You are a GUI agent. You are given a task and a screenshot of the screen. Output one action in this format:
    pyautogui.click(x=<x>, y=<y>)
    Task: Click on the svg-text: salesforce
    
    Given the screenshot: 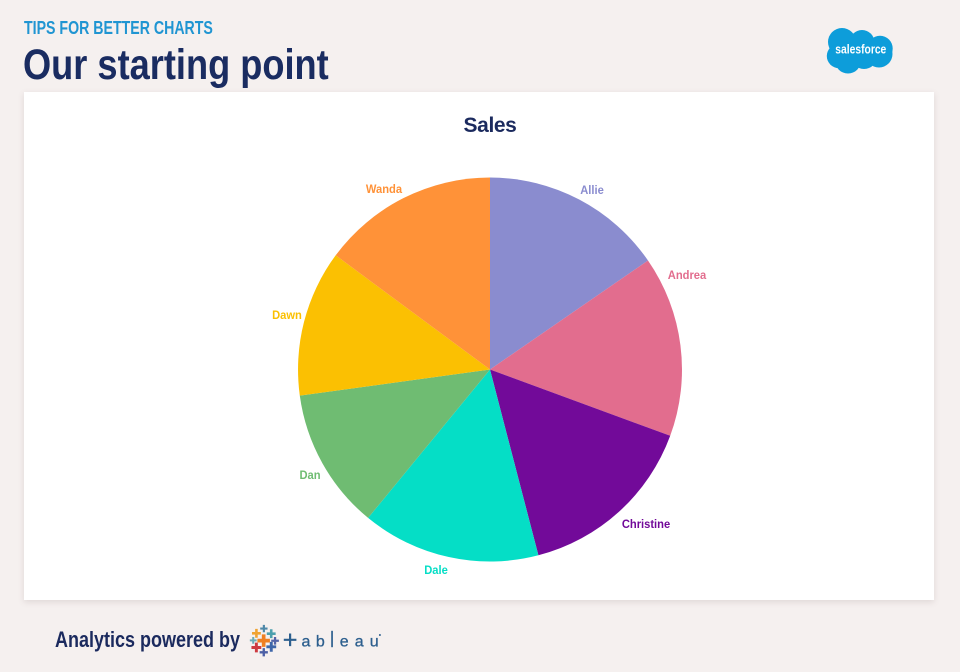 What is the action you would take?
    pyautogui.click(x=860, y=48)
    